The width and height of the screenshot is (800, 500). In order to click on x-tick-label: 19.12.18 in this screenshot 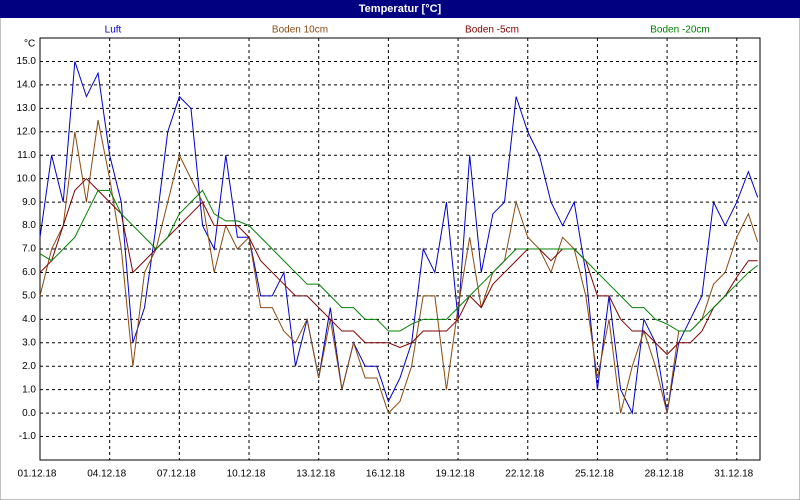, I will do `click(455, 474)`.